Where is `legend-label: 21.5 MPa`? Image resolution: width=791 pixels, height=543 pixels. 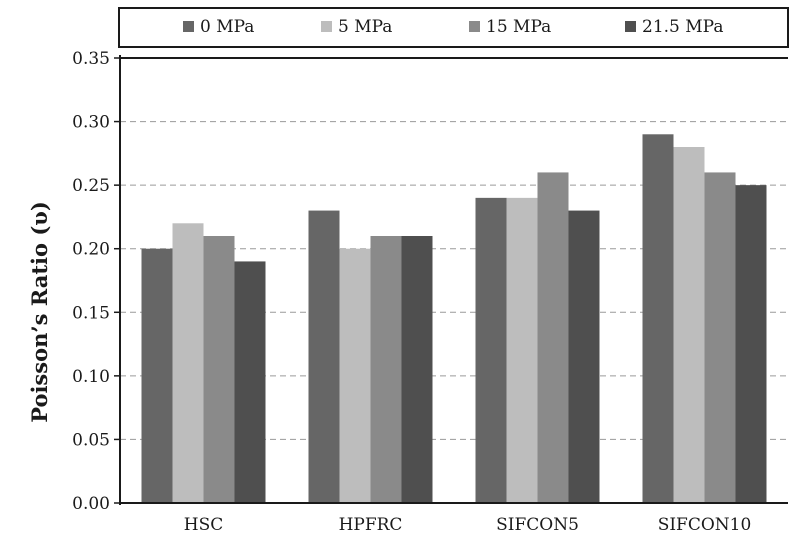 legend-label: 21.5 MPa is located at coordinates (682, 27).